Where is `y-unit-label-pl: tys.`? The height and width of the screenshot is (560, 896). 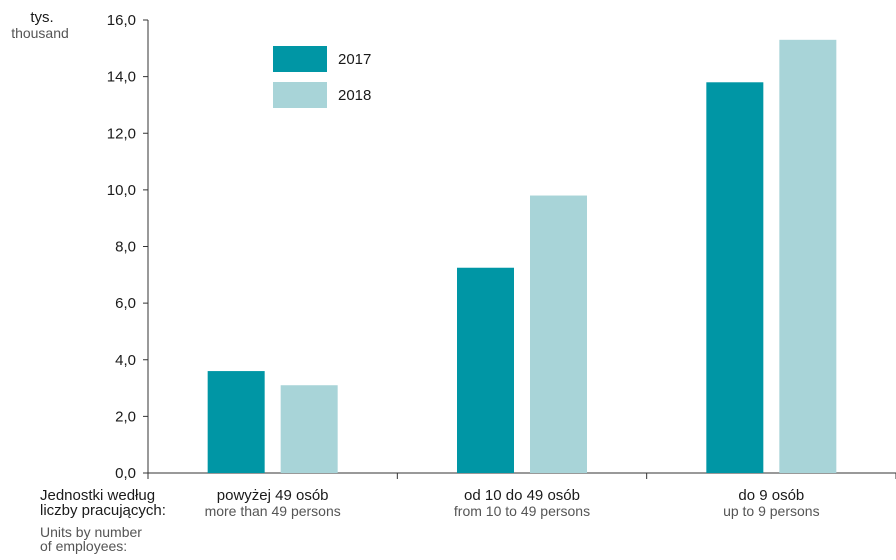
y-unit-label-pl: tys. is located at coordinates (41, 17).